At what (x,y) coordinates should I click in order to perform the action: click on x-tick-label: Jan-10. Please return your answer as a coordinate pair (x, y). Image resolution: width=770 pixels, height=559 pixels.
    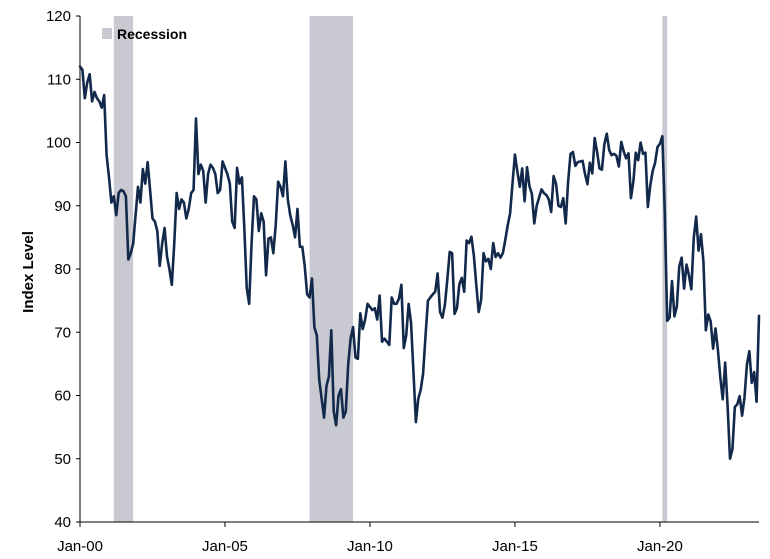
    Looking at the image, I should click on (370, 546).